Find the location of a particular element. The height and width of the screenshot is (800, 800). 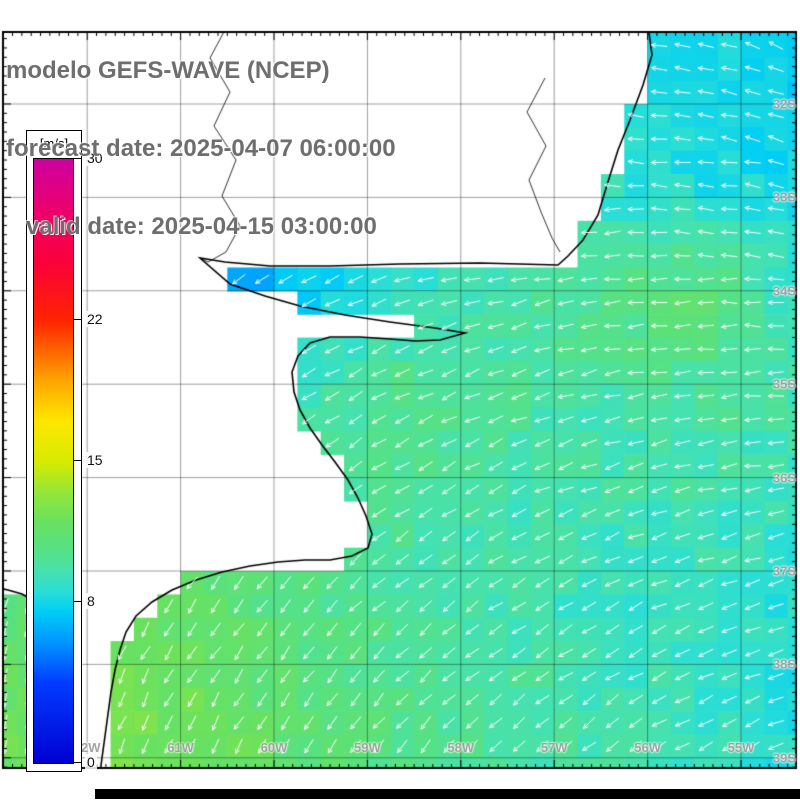

colorbar-tick-label: 22 is located at coordinates (95, 319).